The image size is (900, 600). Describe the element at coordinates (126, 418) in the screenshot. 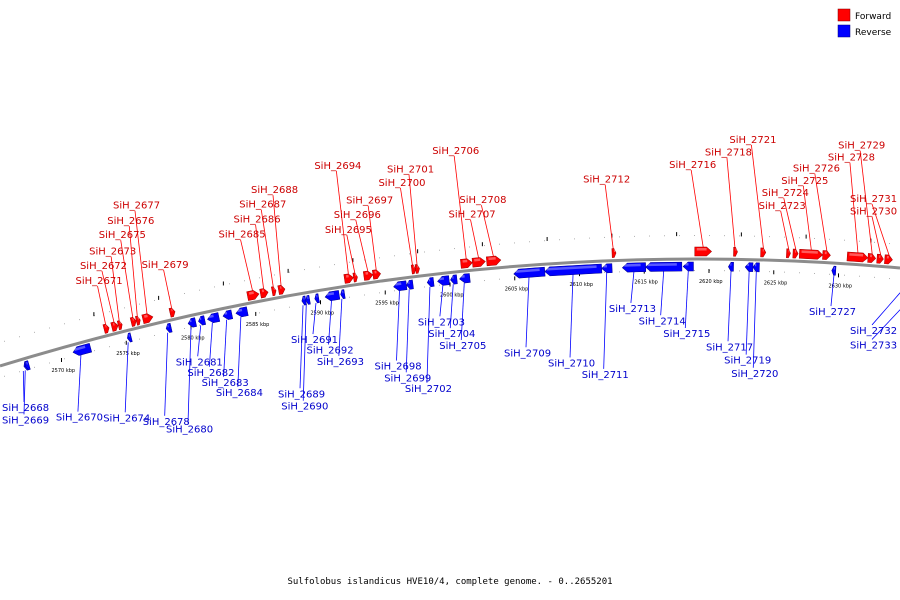

I see `gene-label: SiH_2674` at that location.